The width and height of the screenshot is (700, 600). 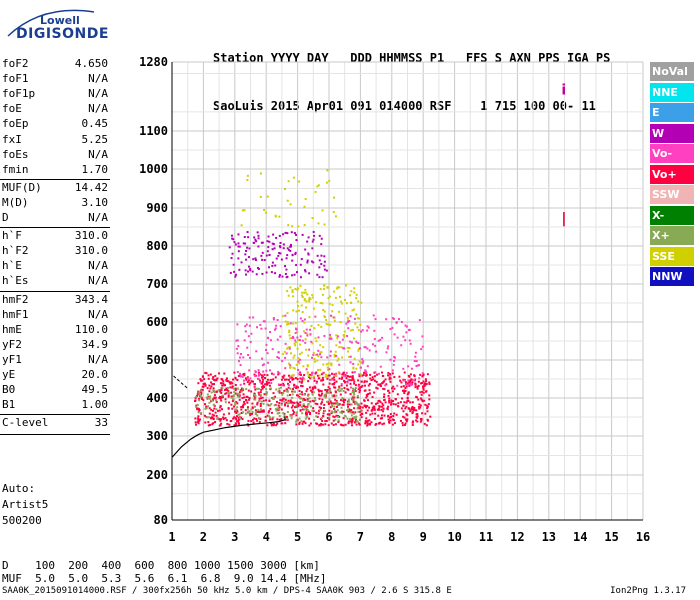 What do you see at coordinates (91, 299) in the screenshot?
I see `param-value: 343.4` at bounding box center [91, 299].